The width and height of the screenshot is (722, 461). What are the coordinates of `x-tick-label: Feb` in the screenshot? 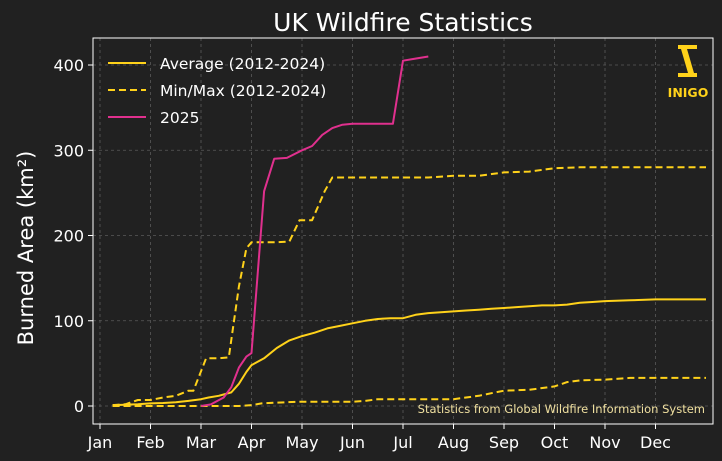 It's located at (150, 442).